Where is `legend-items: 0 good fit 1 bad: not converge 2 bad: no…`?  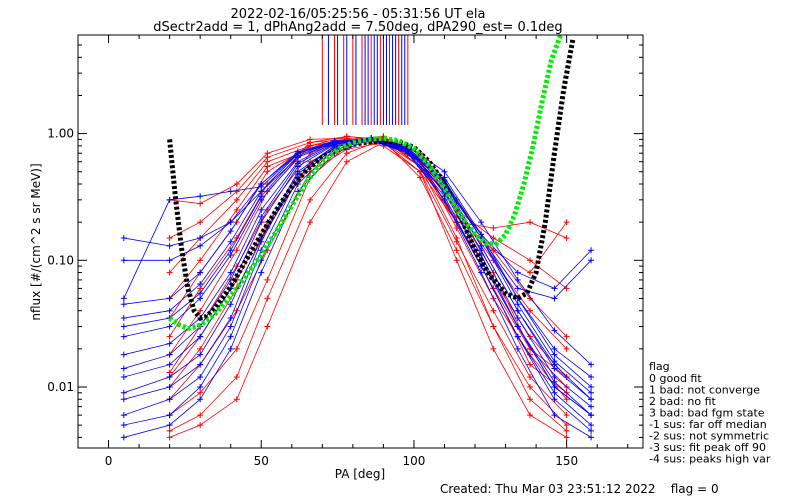
legend-items: 0 good fit 1 bad: not converge 2 bad: no… is located at coordinates (710, 419).